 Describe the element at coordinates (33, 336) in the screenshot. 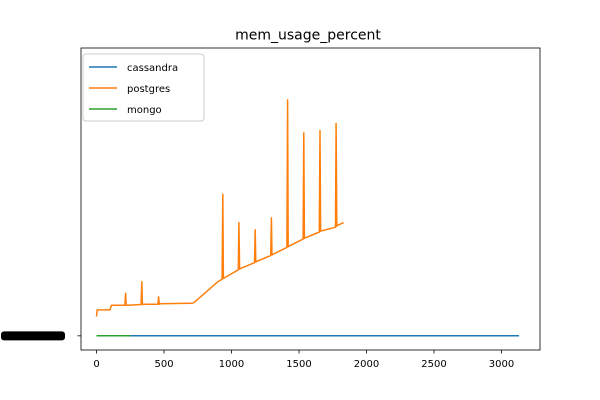

I see `y-tick-labels-overlapping` at that location.